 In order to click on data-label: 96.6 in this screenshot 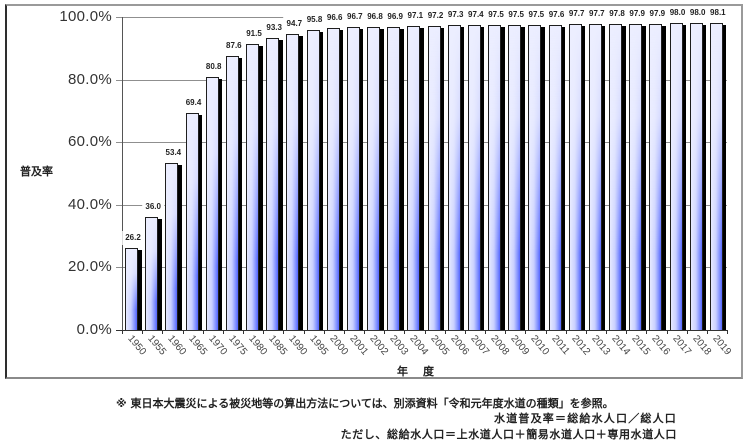, I will do `click(334, 17)`.